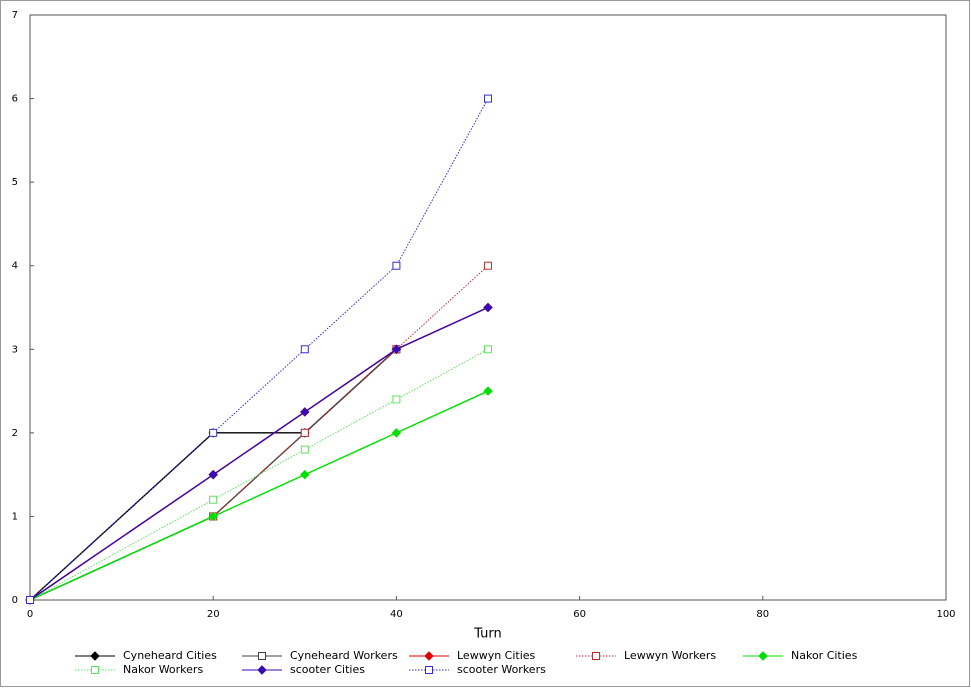  I want to click on legend-label: Lewwyn Workers, so click(670, 655).